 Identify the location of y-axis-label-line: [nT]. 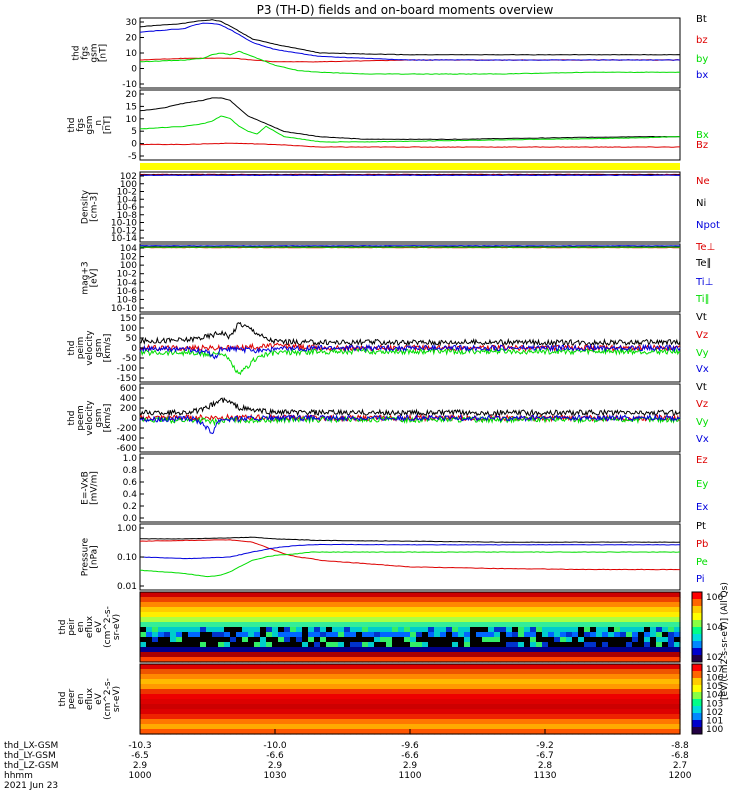
(104, 53).